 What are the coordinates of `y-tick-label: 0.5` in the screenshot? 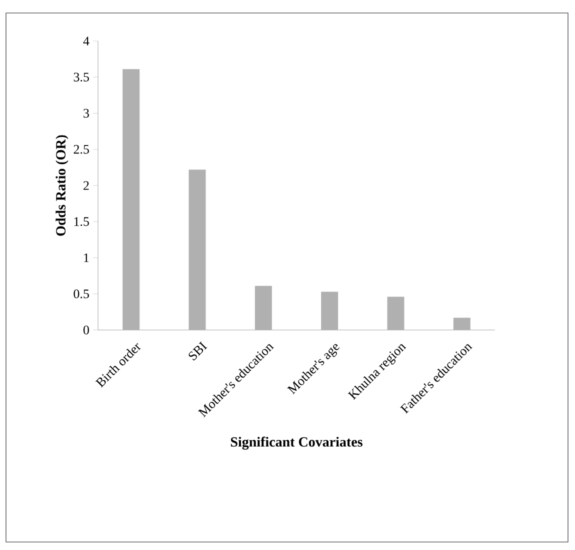 It's located at (81, 293).